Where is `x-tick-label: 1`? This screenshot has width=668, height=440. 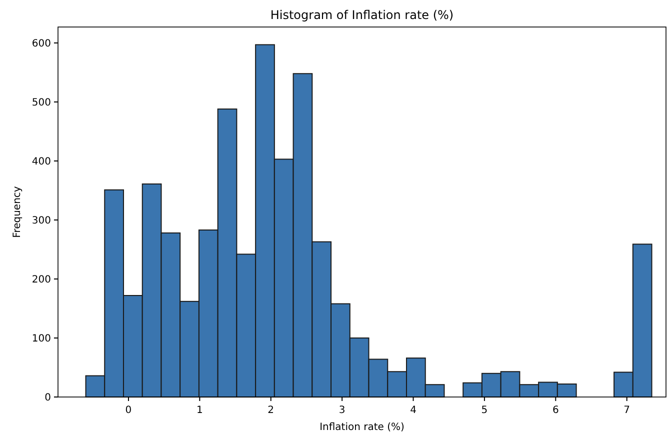
x-tick-label: 1 is located at coordinates (199, 410).